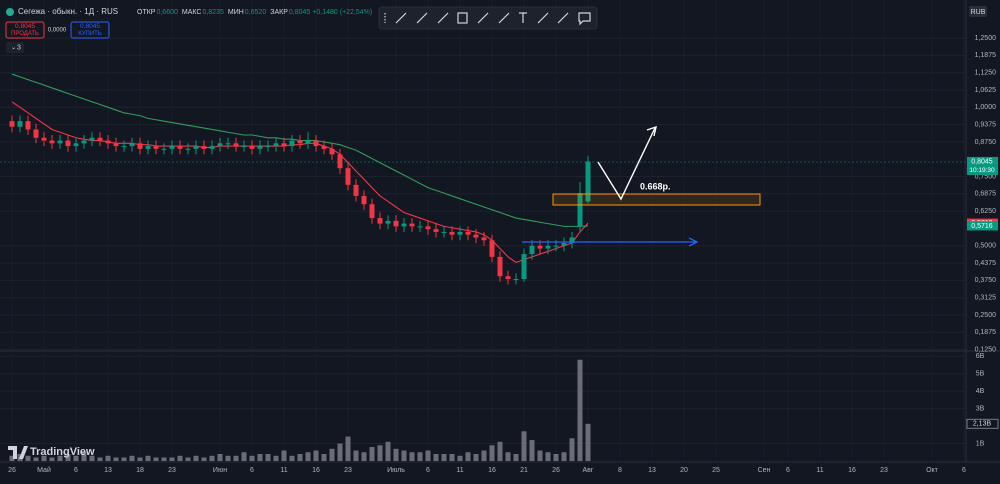 This screenshot has width=1000, height=484. What do you see at coordinates (986, 107) in the screenshot?
I see `y-tick-label: 1,0000` at bounding box center [986, 107].